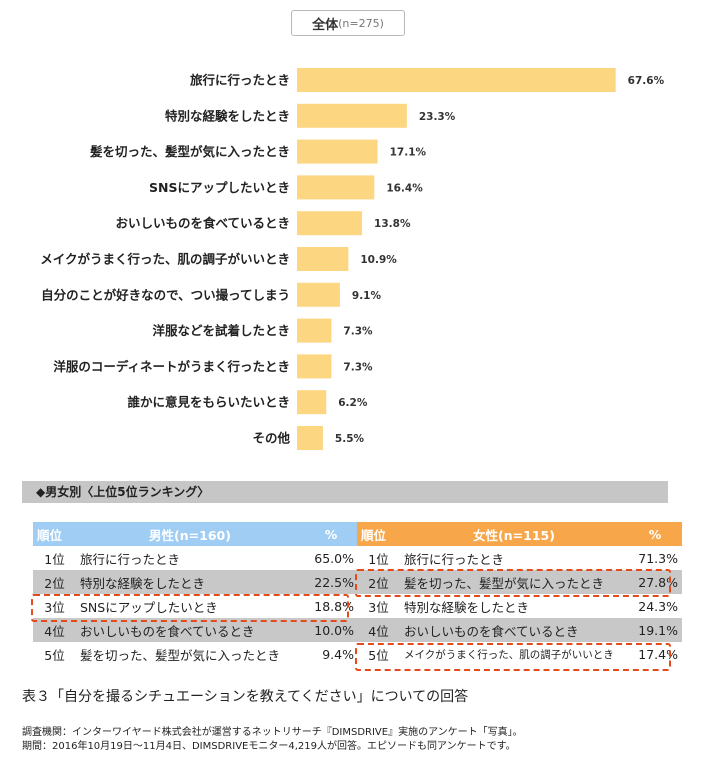 Image resolution: width=710 pixels, height=766 pixels. Describe the element at coordinates (655, 654) in the screenshot. I see `female-pct-cell: 17.4%` at that location.